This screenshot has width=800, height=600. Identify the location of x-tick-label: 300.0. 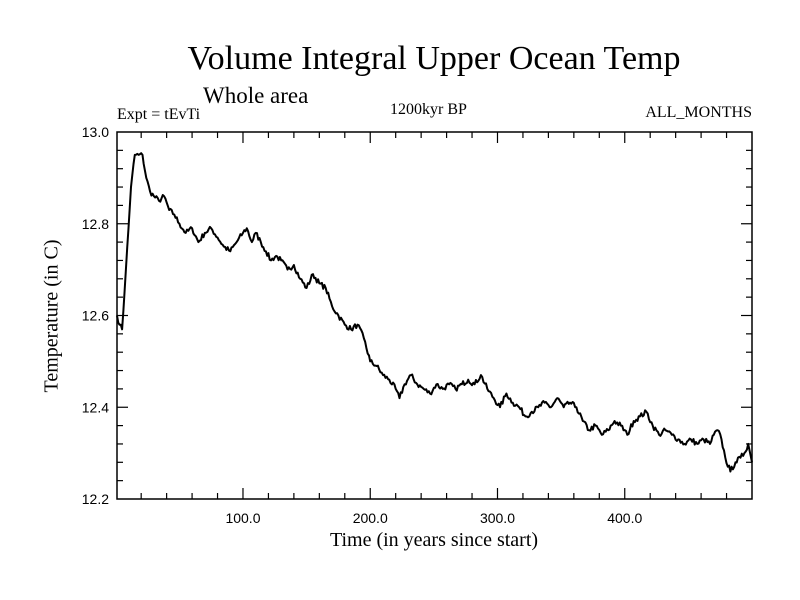
(497, 518).